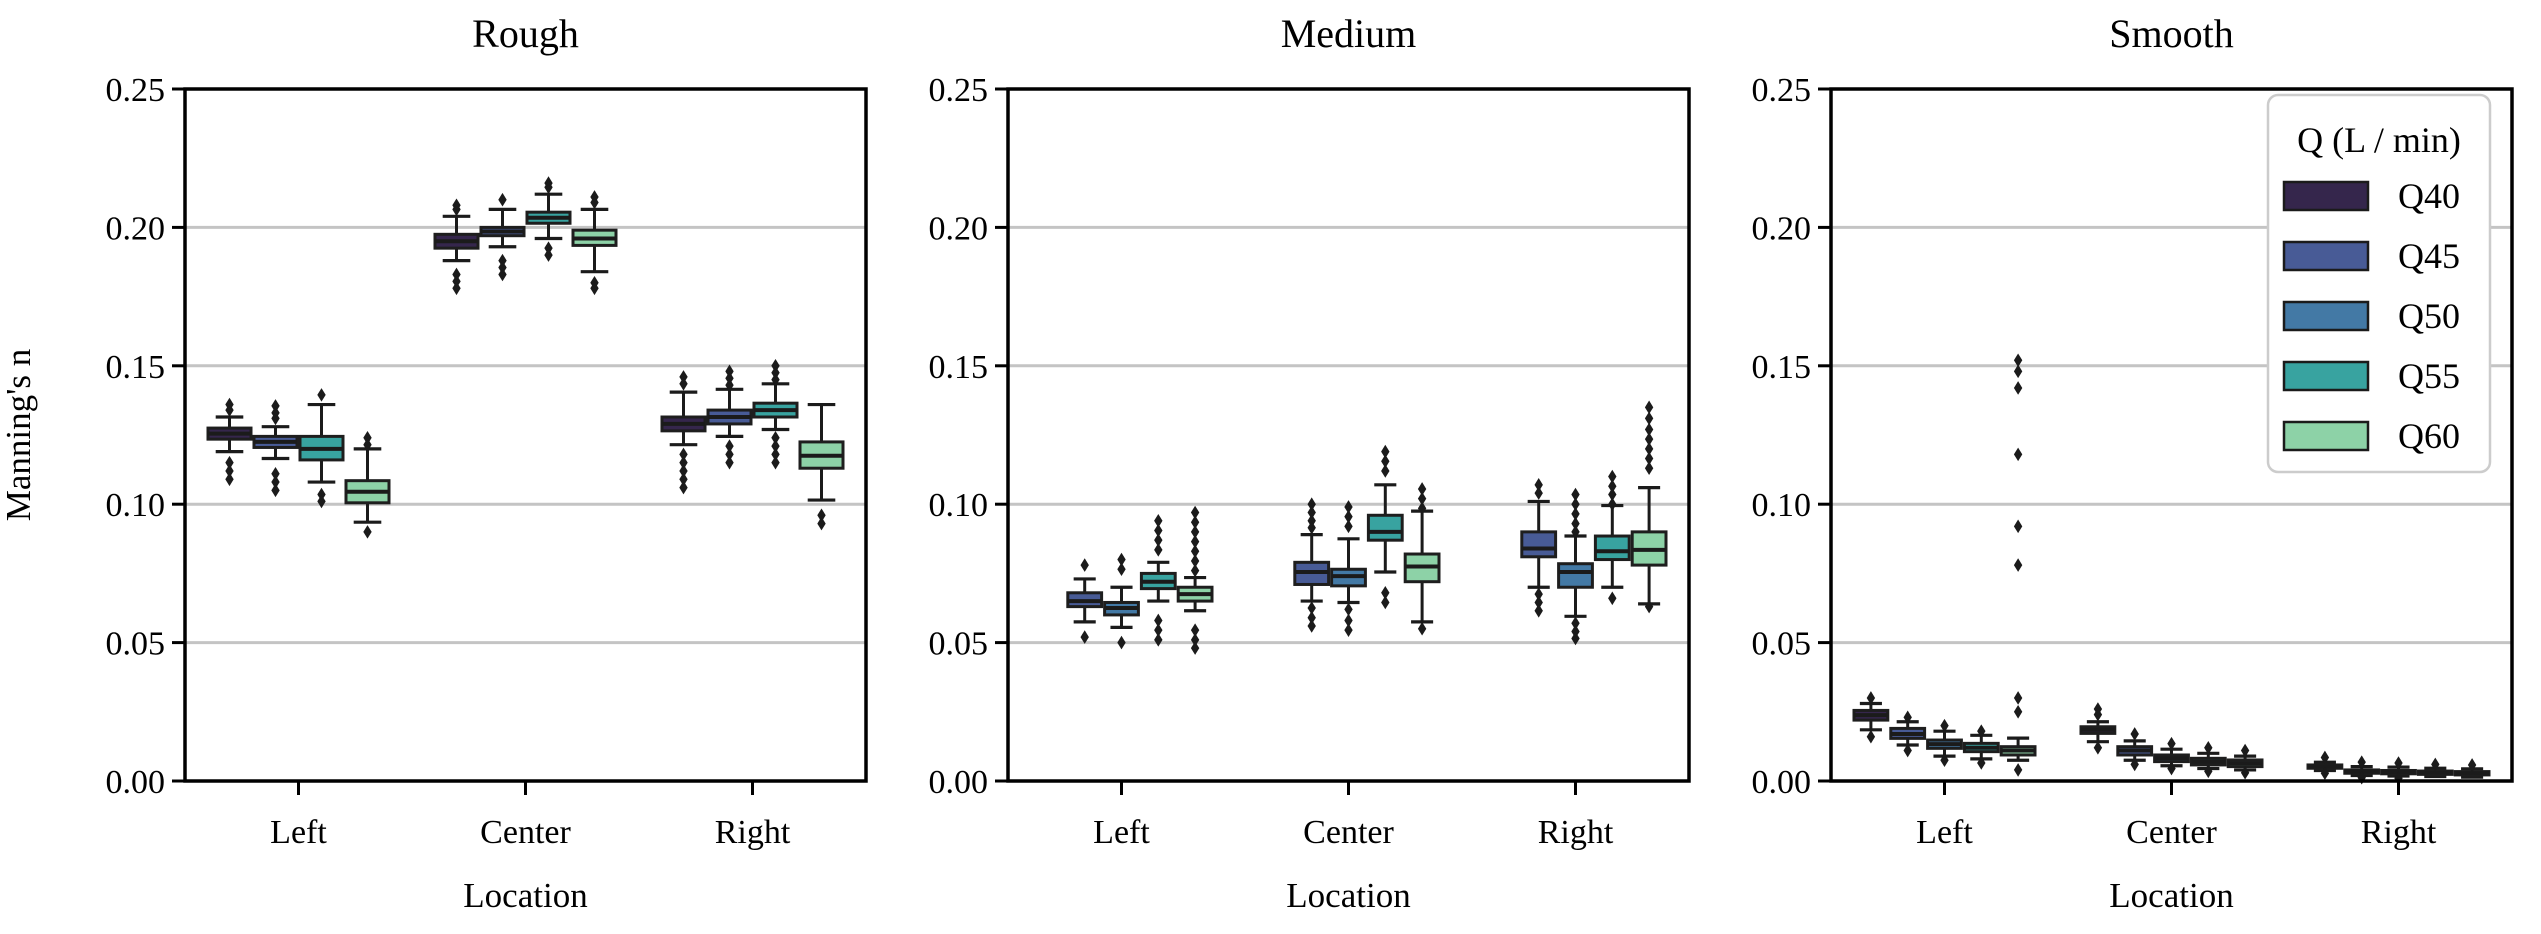 The image size is (2541, 934). I want to click on y-tick-label: 0.05, so click(1782, 644).